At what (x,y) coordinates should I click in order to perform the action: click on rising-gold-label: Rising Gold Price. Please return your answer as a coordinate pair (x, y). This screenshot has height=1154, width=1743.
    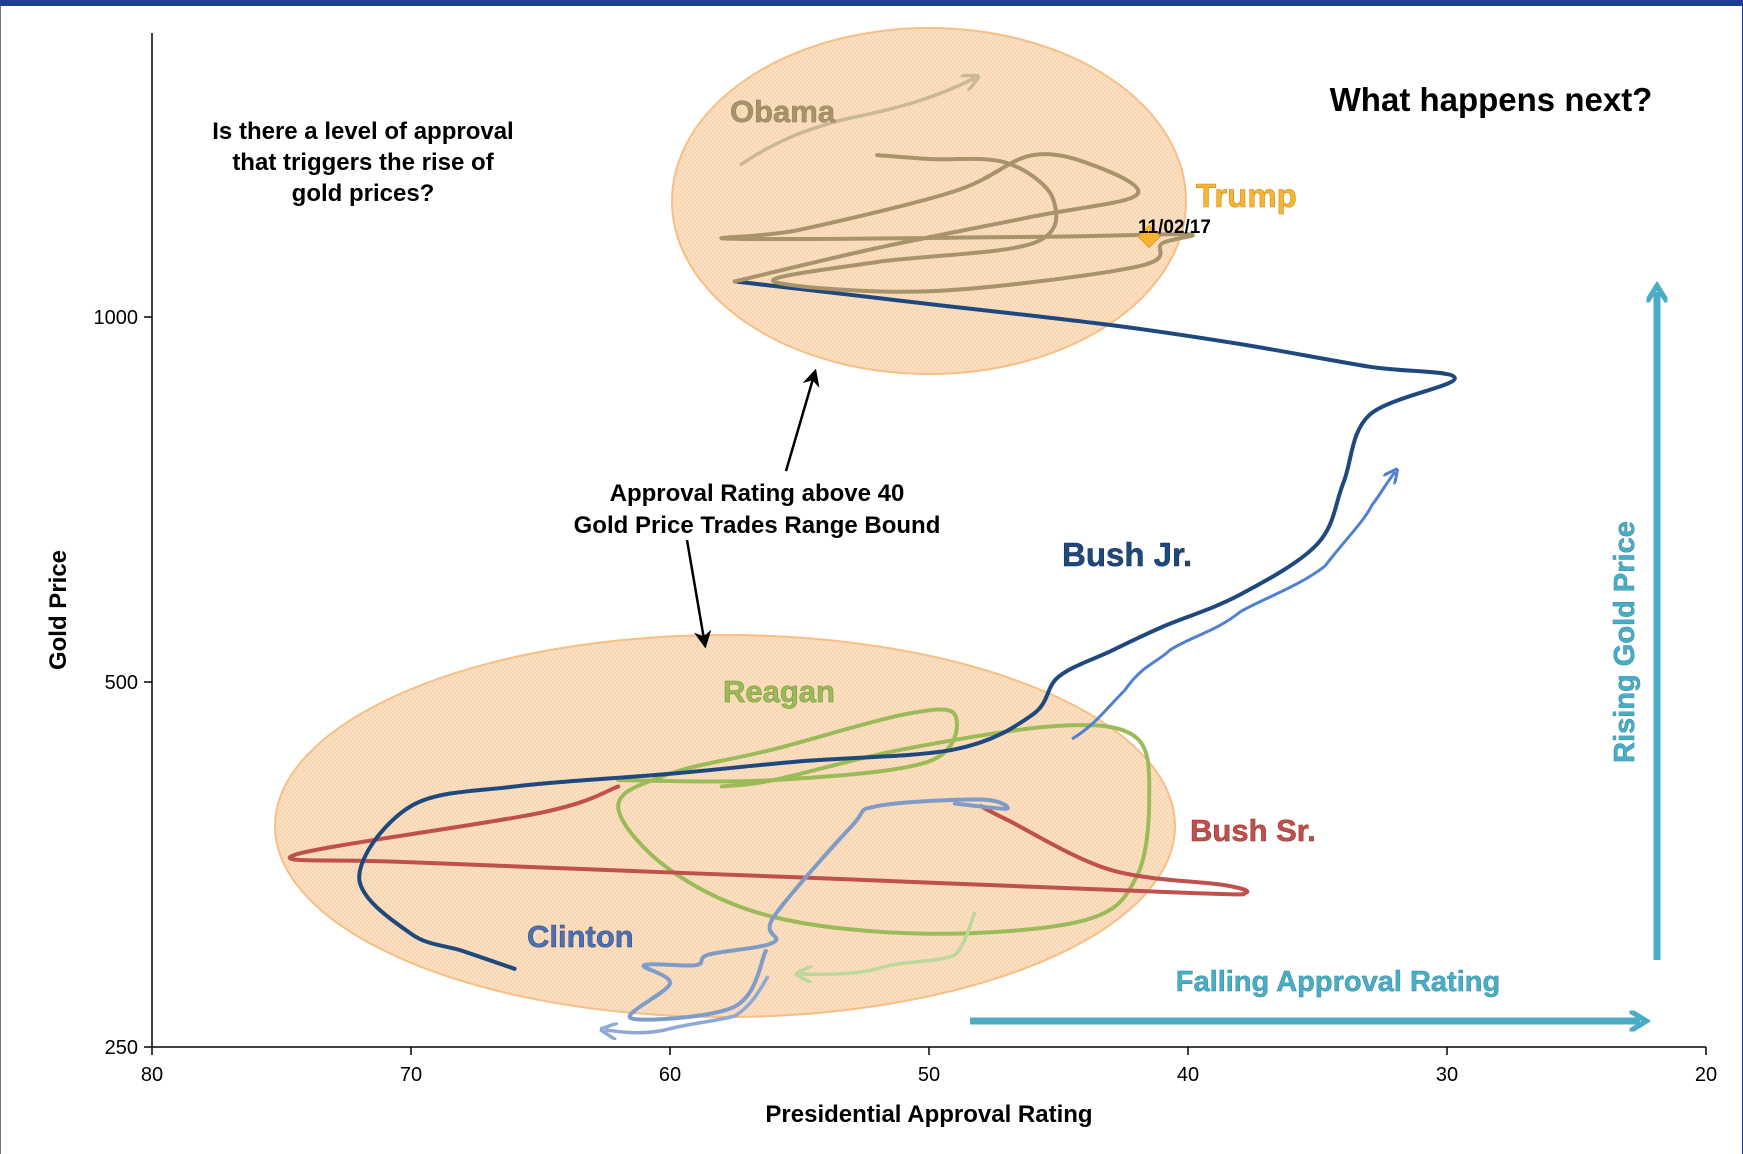
    Looking at the image, I should click on (1625, 642).